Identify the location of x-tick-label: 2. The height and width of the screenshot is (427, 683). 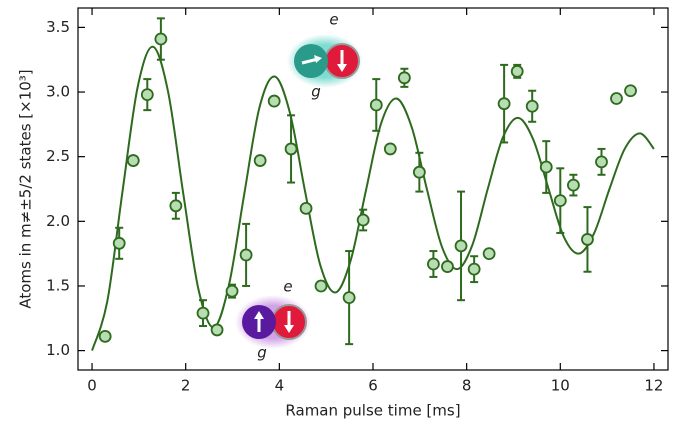
(186, 386).